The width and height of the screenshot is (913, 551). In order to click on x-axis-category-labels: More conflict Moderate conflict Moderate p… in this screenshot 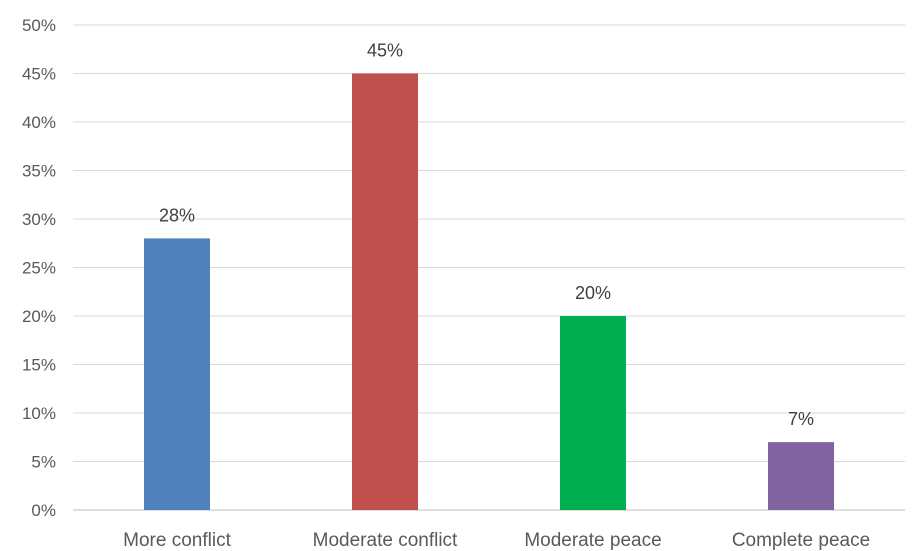, I will do `click(496, 540)`.